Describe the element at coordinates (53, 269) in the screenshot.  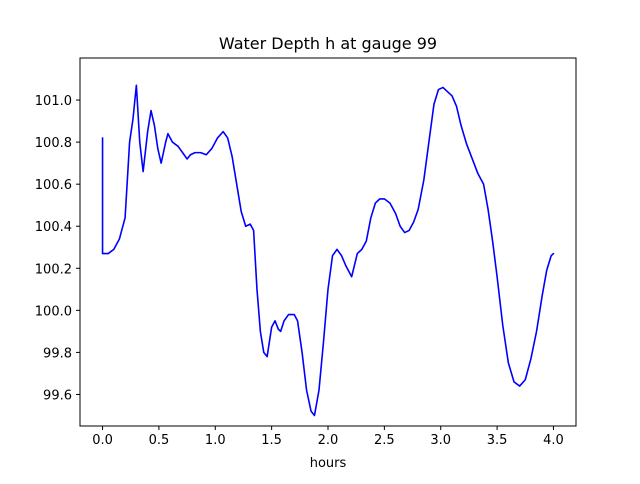
I see `y-tick-label: 100.2` at that location.